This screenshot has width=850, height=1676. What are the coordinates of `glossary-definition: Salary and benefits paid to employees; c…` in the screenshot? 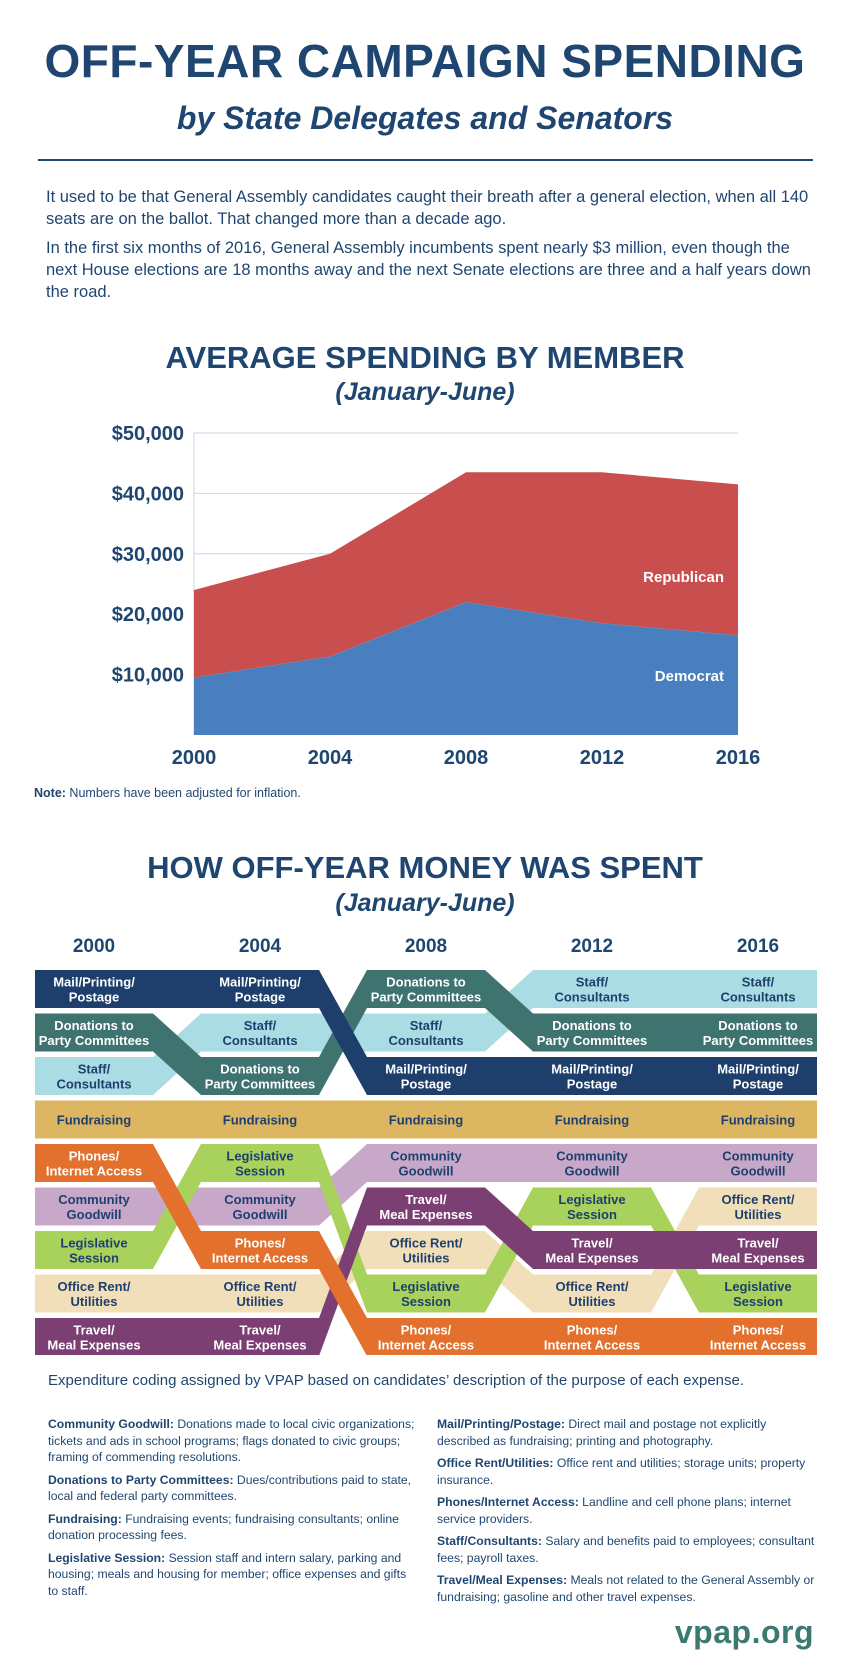 It's located at (626, 1549).